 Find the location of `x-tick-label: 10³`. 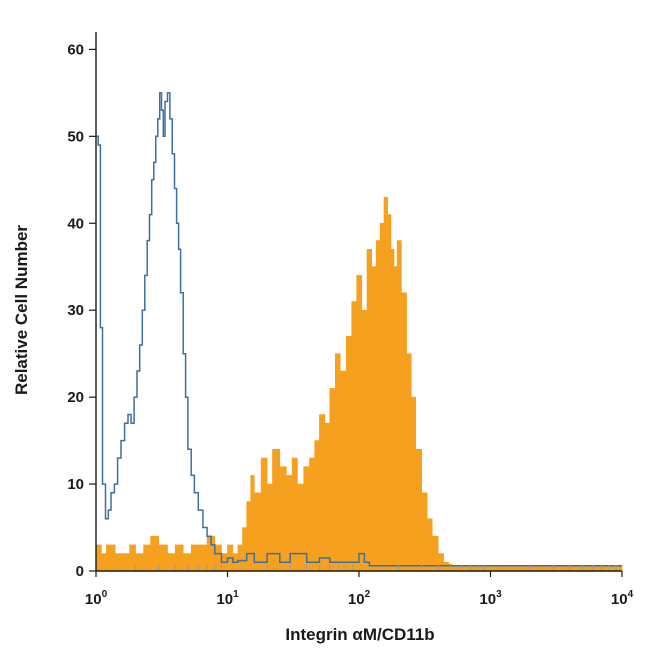

x-tick-label: 10³ is located at coordinates (490, 598).